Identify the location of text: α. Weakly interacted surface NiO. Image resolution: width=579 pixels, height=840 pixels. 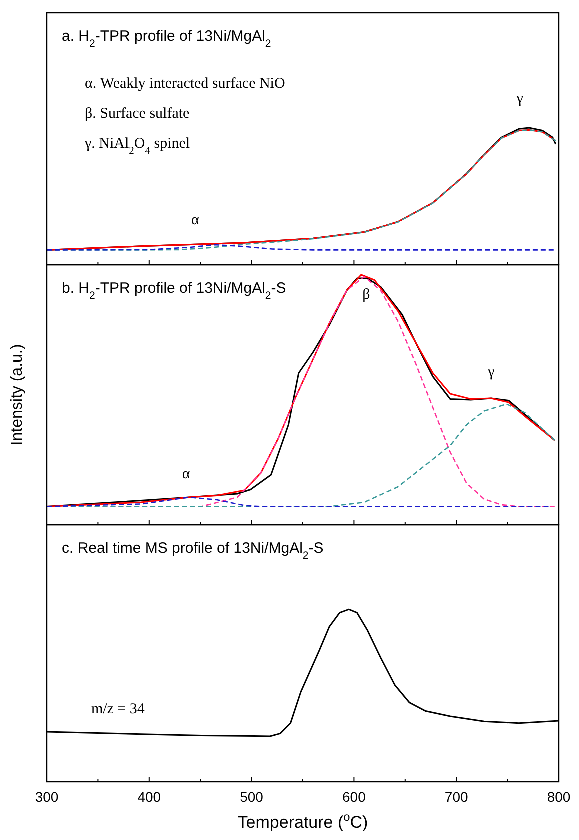
(185, 84).